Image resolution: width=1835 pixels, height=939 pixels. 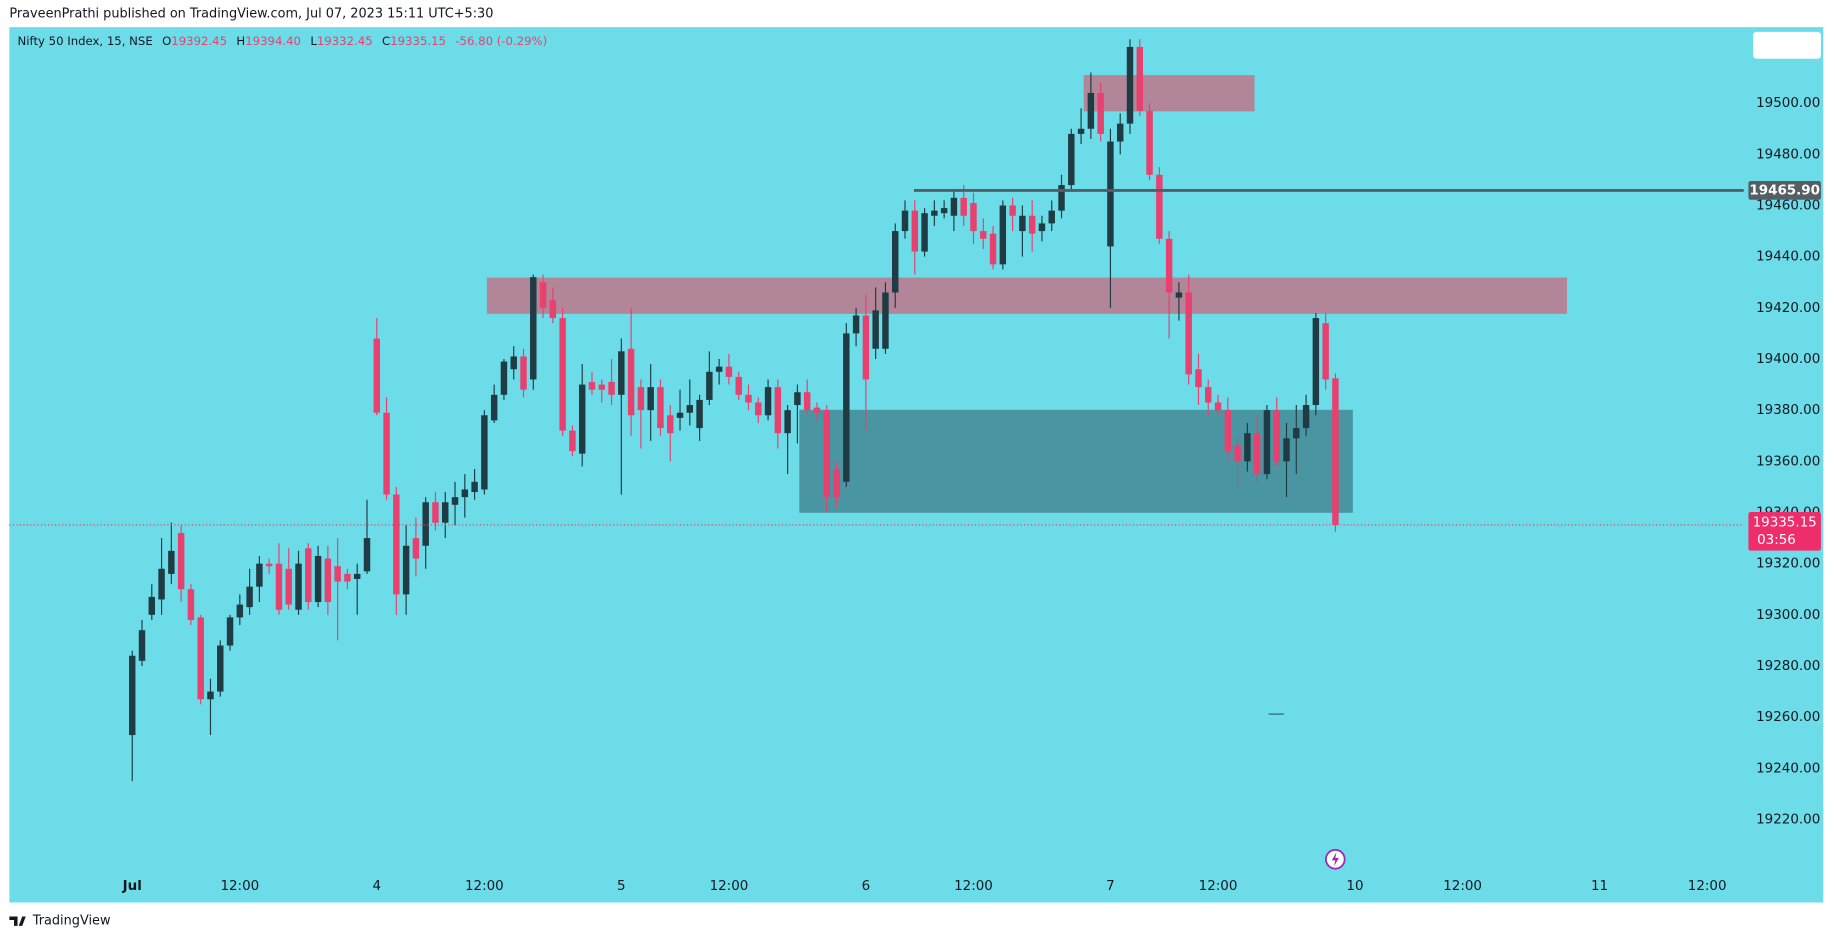 What do you see at coordinates (71, 921) in the screenshot?
I see `brand-name: TradingView` at bounding box center [71, 921].